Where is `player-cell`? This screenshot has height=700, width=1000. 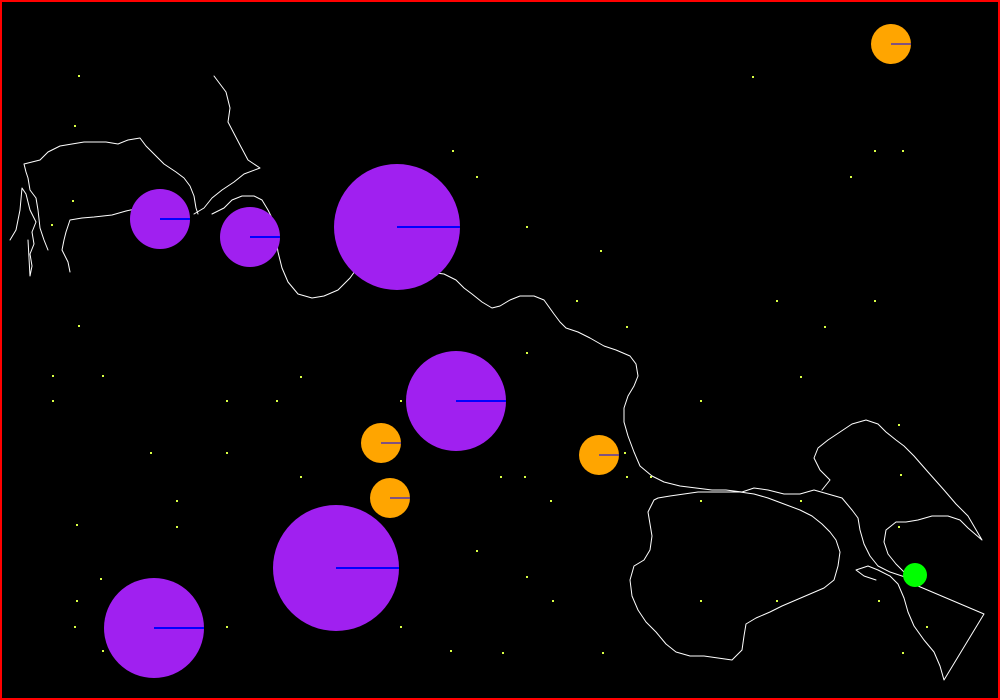 player-cell is located at coordinates (915, 575).